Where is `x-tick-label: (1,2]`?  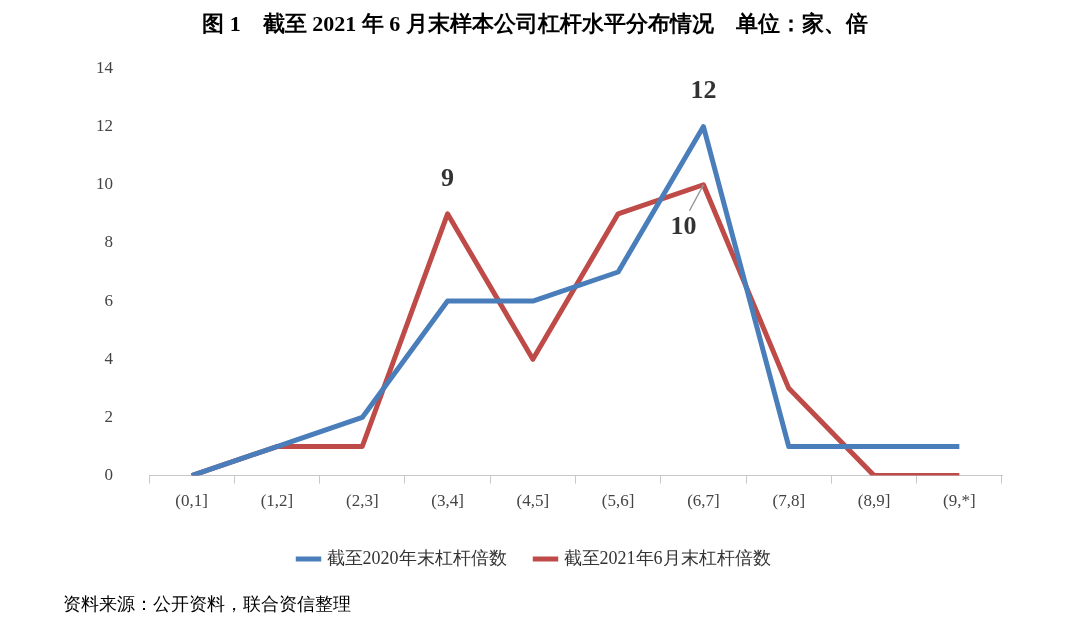
x-tick-label: (1,2] is located at coordinates (277, 501).